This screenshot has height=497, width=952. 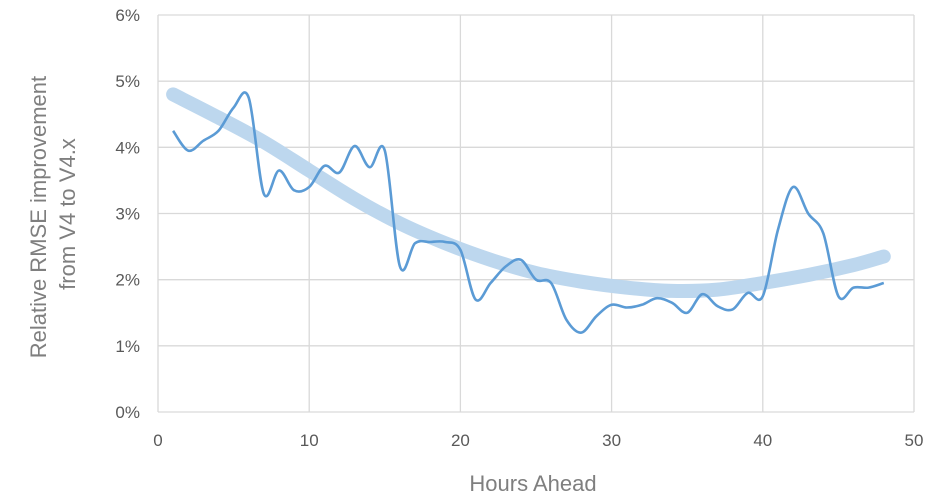 I want to click on y-axis-ticks: 0% 1% 2% 3% 4% 5% 6%, so click(x=127, y=214).